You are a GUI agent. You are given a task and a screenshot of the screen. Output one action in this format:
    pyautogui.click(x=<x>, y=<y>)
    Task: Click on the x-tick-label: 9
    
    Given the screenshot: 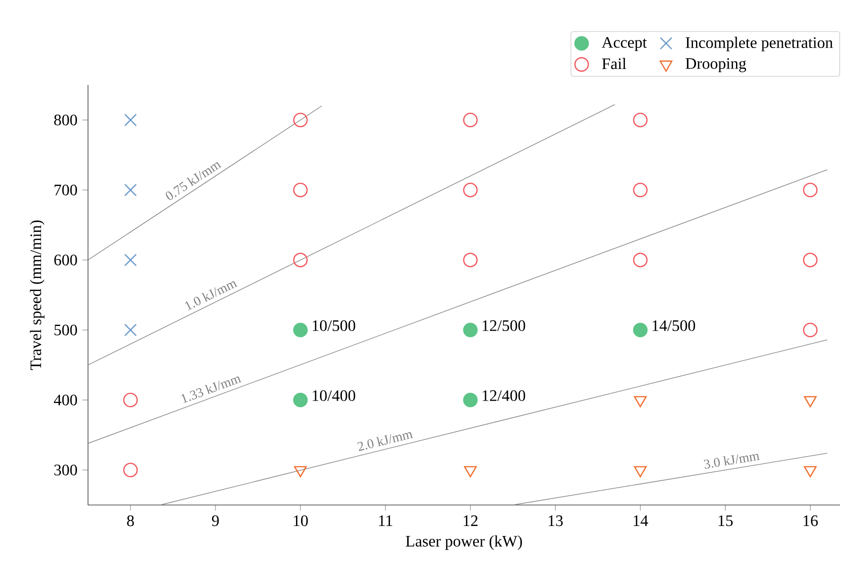 What is the action you would take?
    pyautogui.click(x=215, y=520)
    